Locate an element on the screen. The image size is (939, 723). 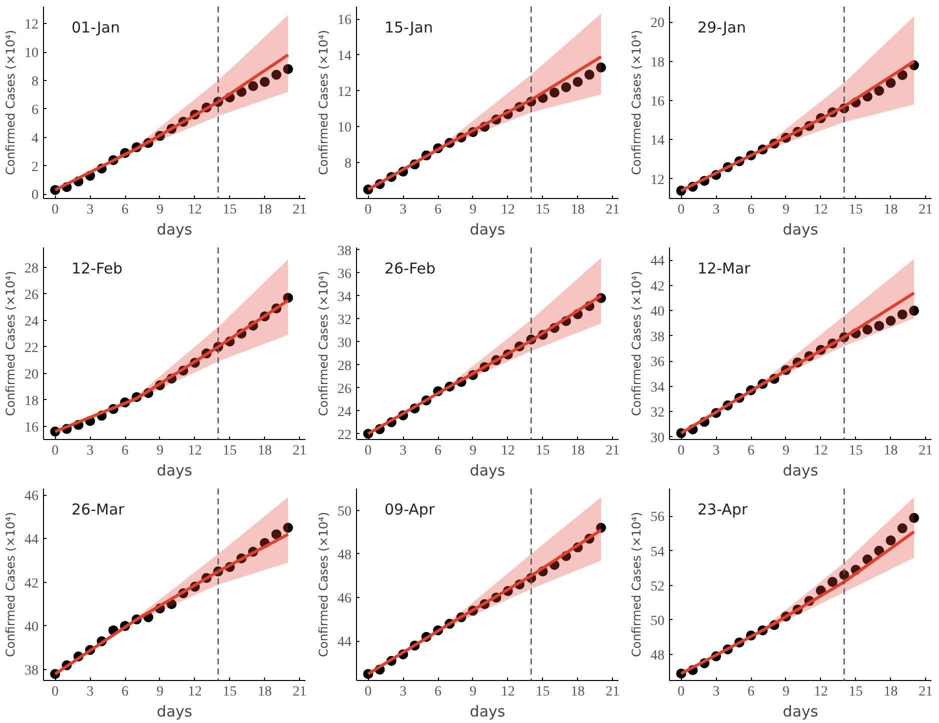
y-tick-label: 2 is located at coordinates (35, 167).